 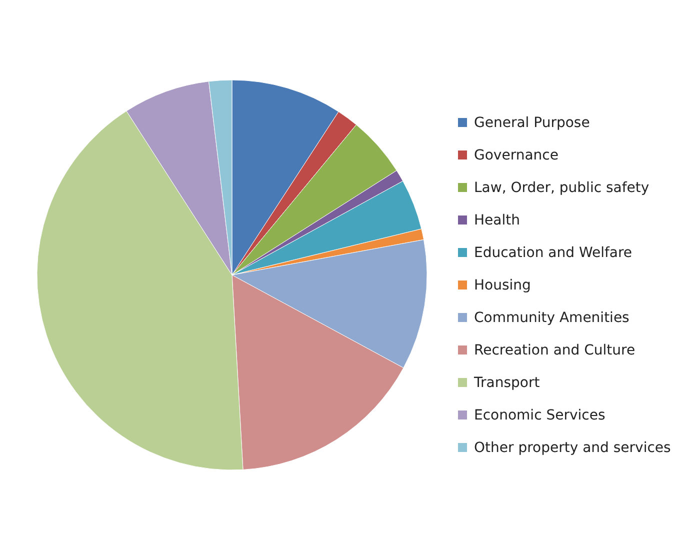 What do you see at coordinates (540, 416) in the screenshot?
I see `legend-label: Economic Services` at bounding box center [540, 416].